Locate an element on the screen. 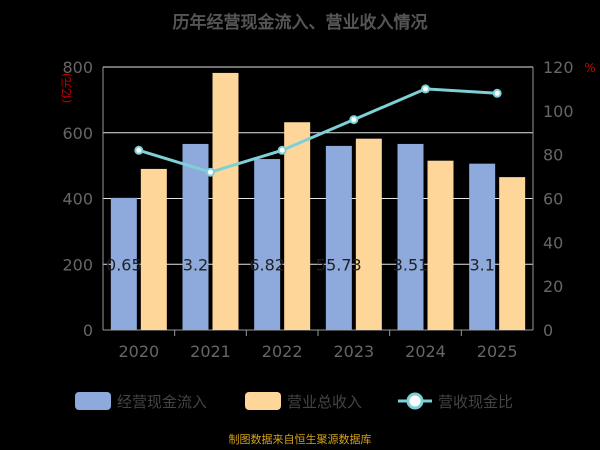 The height and width of the screenshot is (450, 600). chart-title: 历年经营现金流入、营业收入情况 is located at coordinates (300, 22).